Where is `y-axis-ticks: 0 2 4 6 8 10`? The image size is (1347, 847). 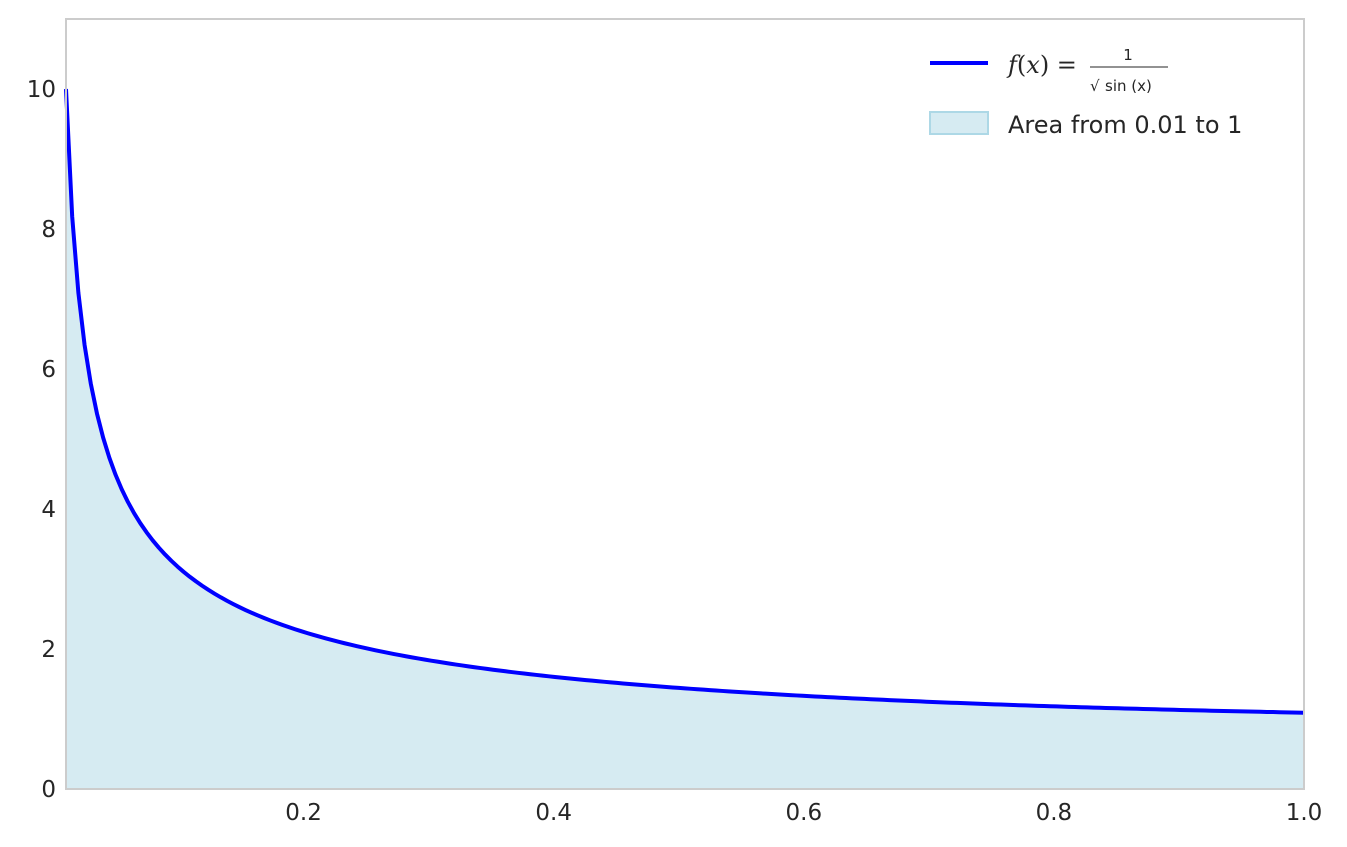 y-axis-ticks: 0 2 4 6 8 10 is located at coordinates (41, 440).